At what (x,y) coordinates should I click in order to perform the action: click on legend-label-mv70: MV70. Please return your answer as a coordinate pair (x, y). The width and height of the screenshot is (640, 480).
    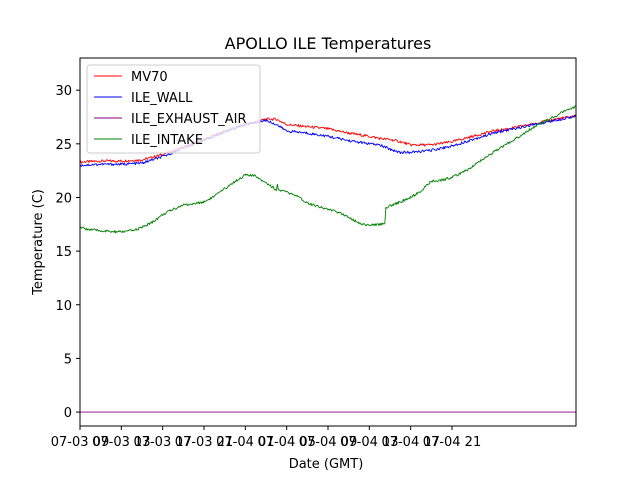
    Looking at the image, I should click on (149, 77).